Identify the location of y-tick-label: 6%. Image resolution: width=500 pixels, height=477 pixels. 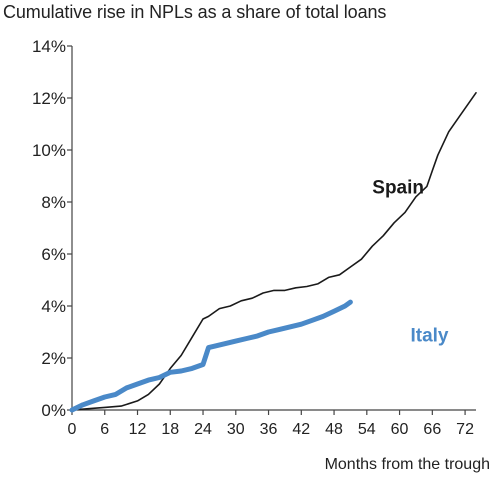
(53, 254).